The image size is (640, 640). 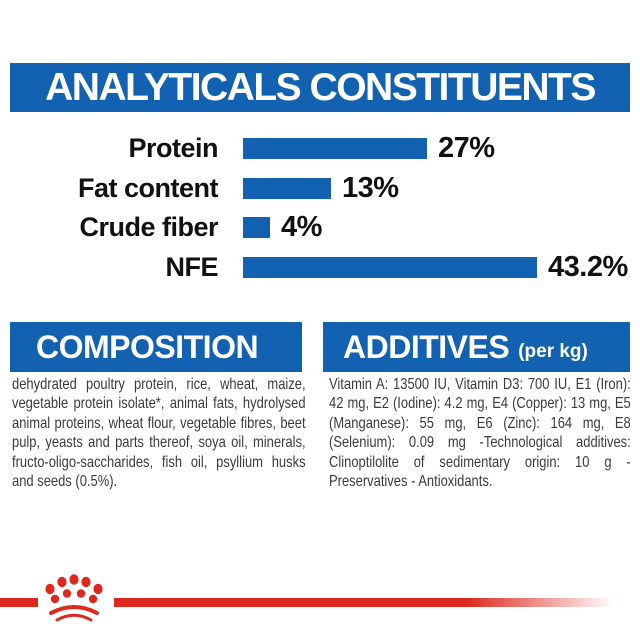 I want to click on analytical-constituents-banner: ANALYTICALS CONSTITUENTS, so click(x=320, y=87).